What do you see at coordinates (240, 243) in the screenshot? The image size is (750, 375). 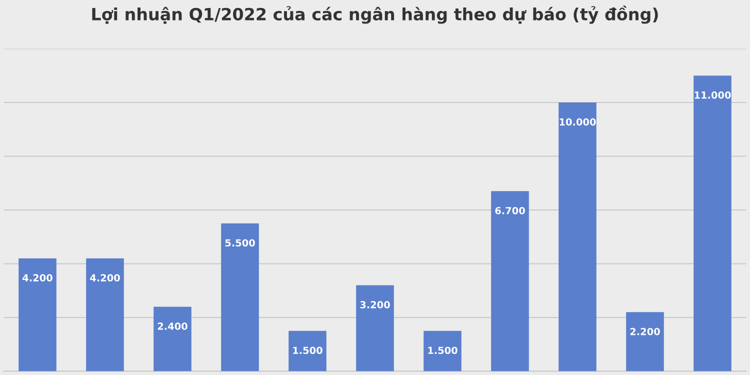 I see `data-label: 5.500` at bounding box center [240, 243].